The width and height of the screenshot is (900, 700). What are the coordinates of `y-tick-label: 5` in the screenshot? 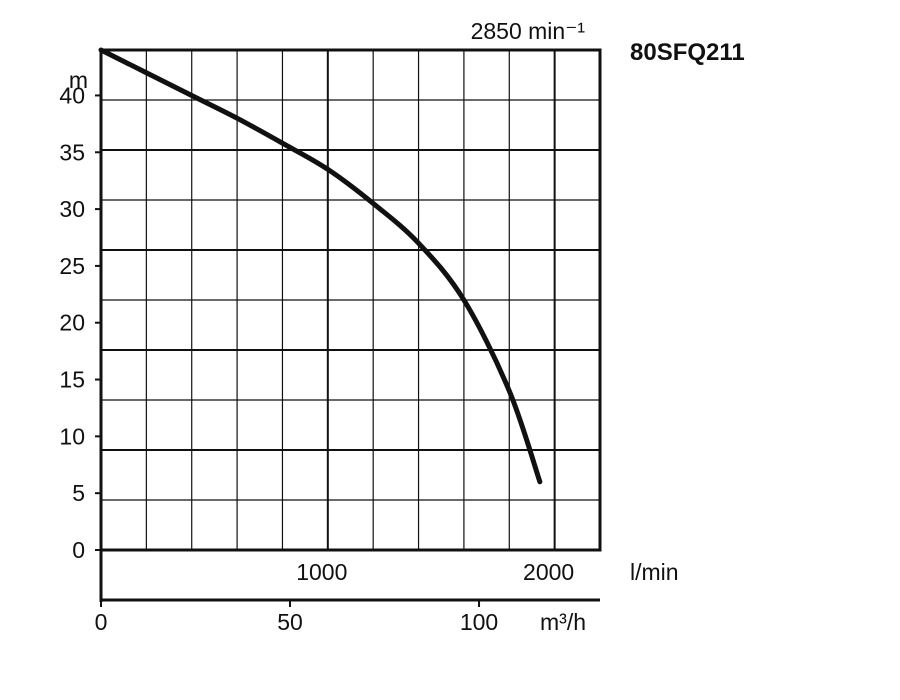 It's located at (78, 493).